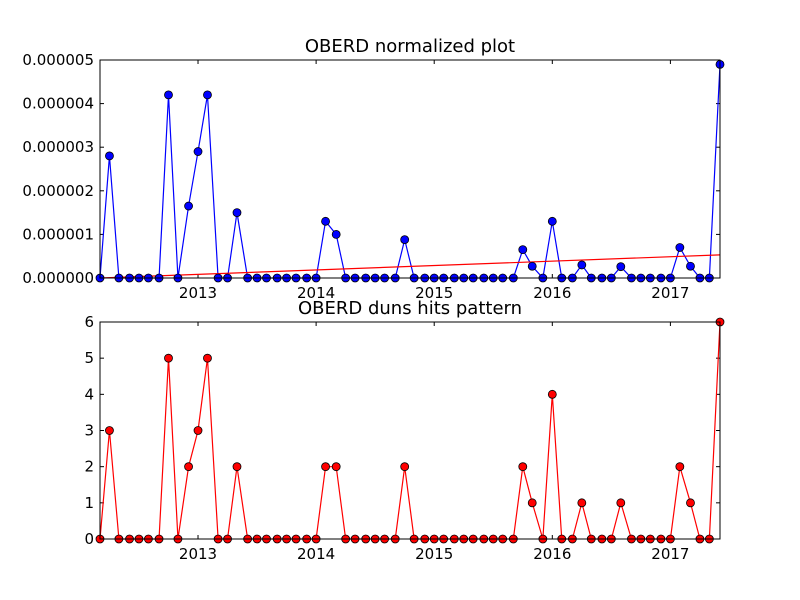  I want to click on y-tick-label: 4, so click(89, 394).